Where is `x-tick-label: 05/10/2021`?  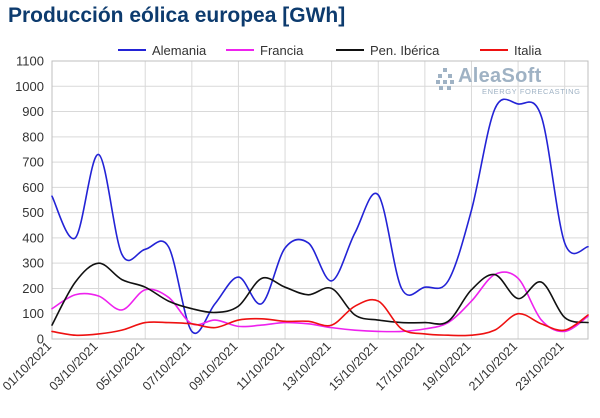 x-tick-label: 05/10/2021 is located at coordinates (120, 366).